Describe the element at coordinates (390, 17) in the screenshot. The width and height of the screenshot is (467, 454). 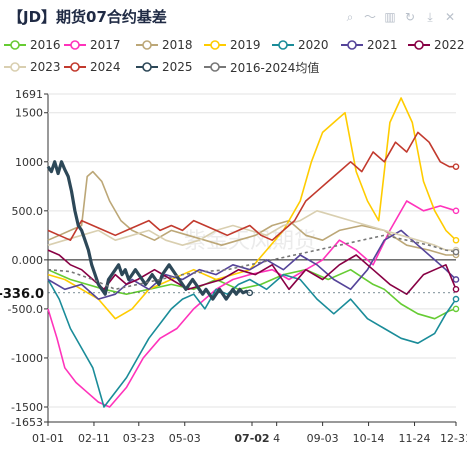
I see `bar-chart-icon: ▥` at that location.